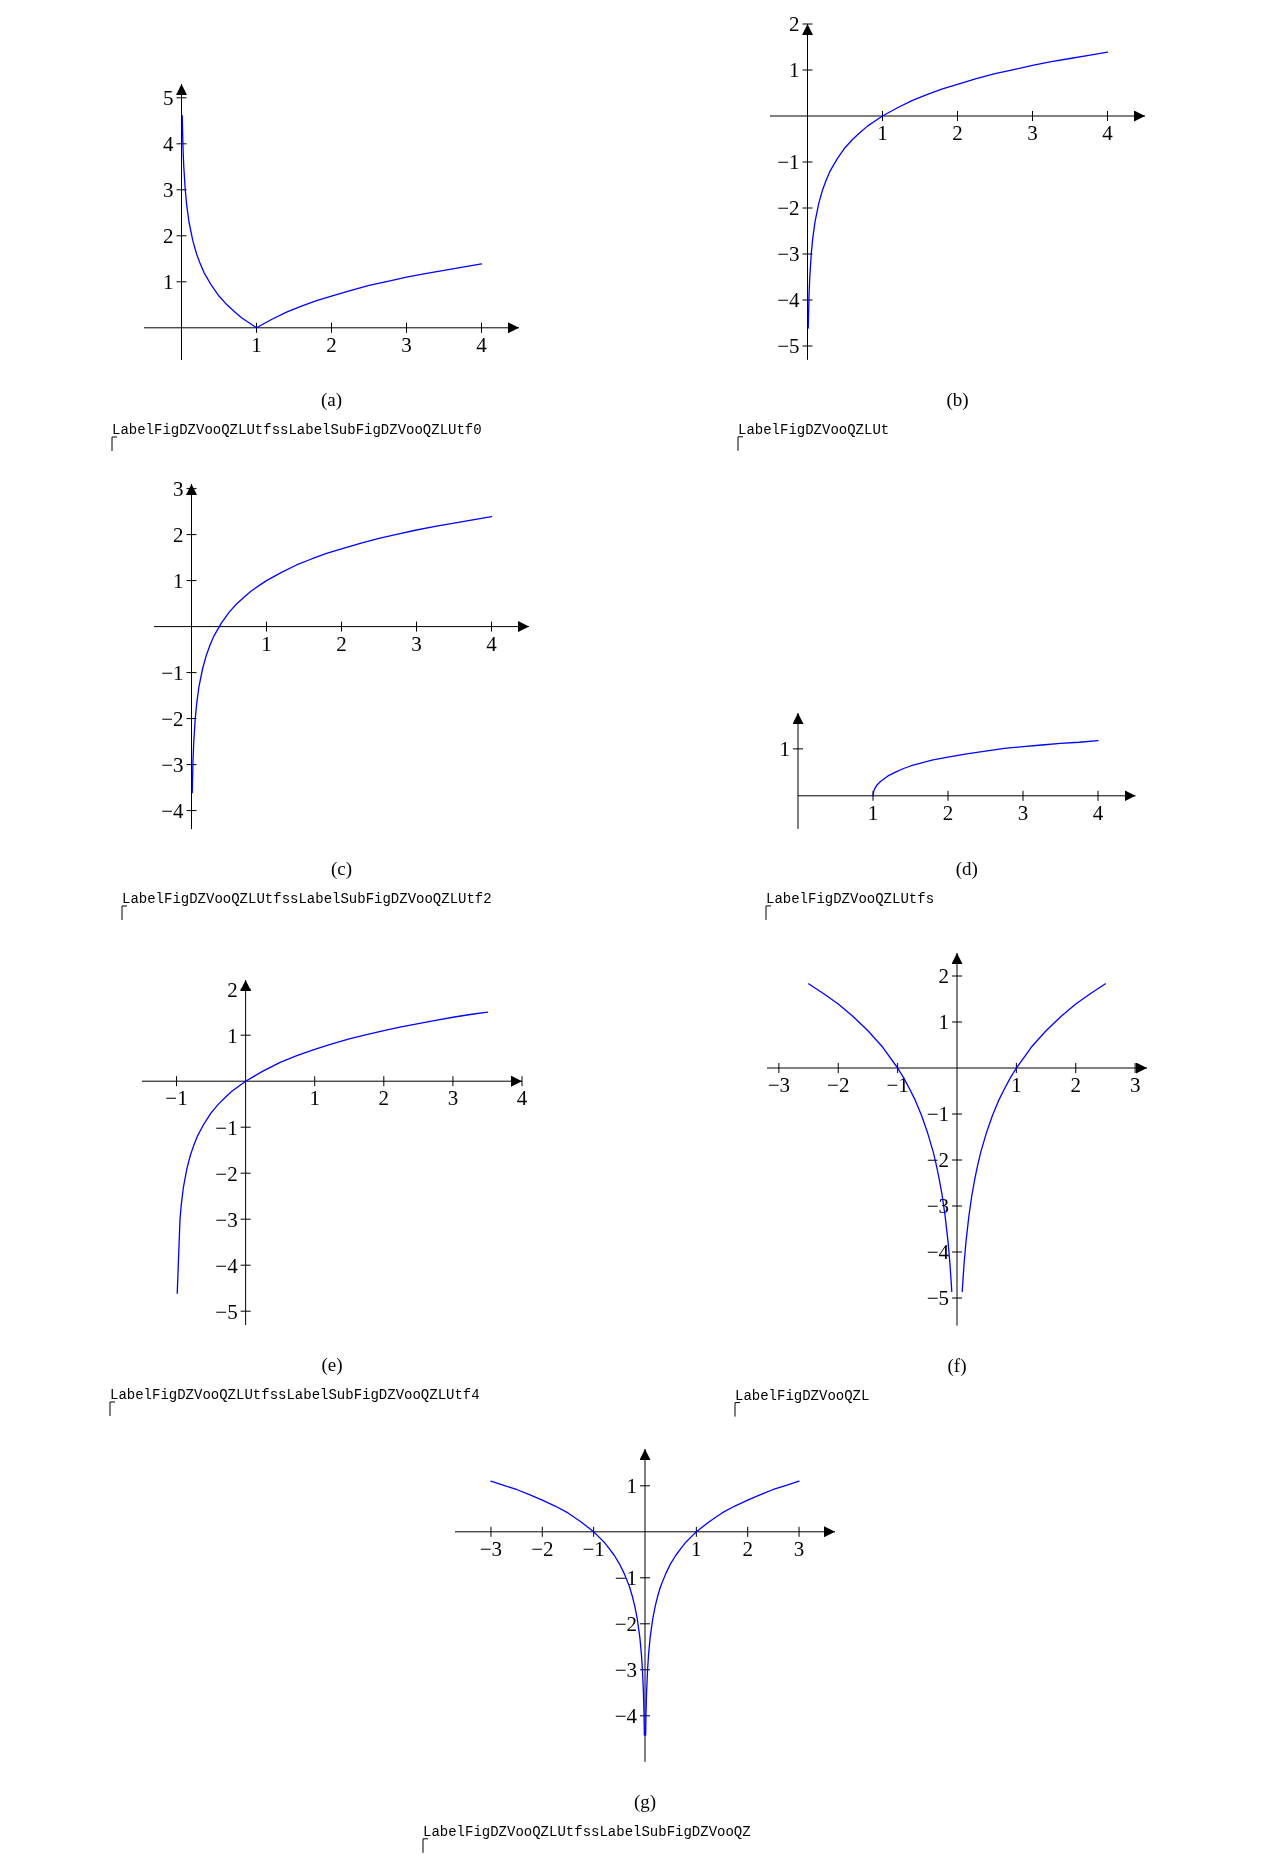  Describe the element at coordinates (644, 1802) in the screenshot. I see `text: (g)` at that location.